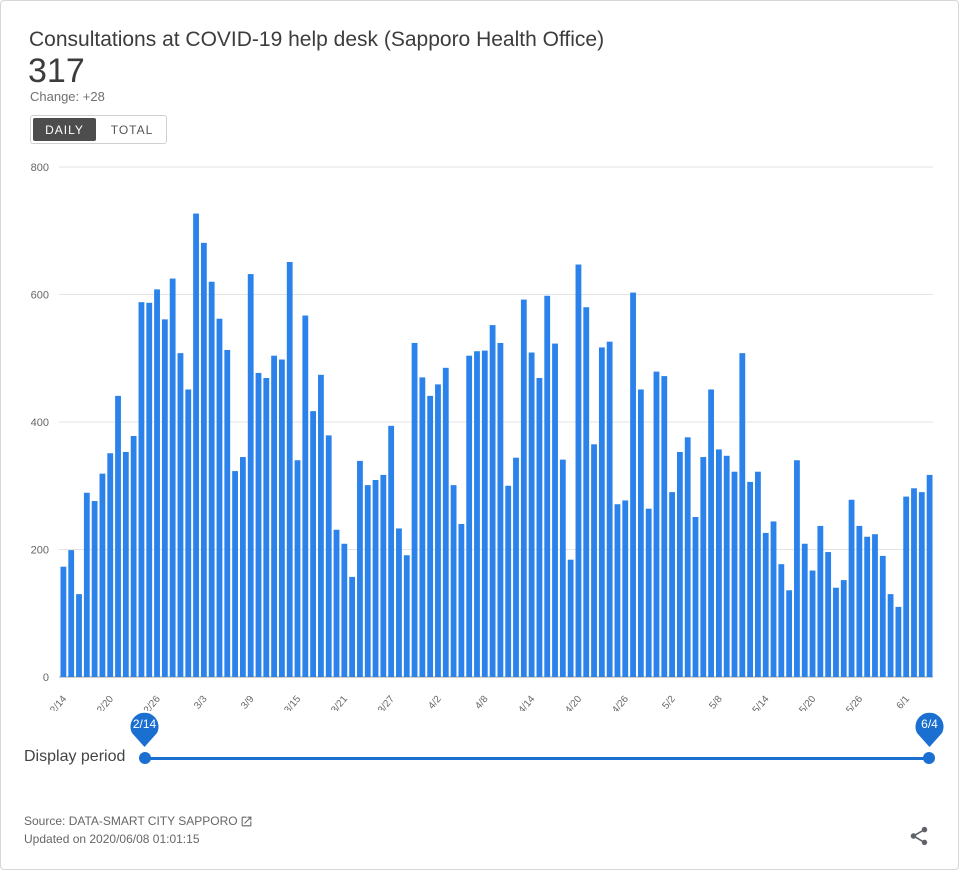 This screenshot has width=959, height=870. What do you see at coordinates (537, 758) in the screenshot?
I see `period-slider-track` at bounding box center [537, 758].